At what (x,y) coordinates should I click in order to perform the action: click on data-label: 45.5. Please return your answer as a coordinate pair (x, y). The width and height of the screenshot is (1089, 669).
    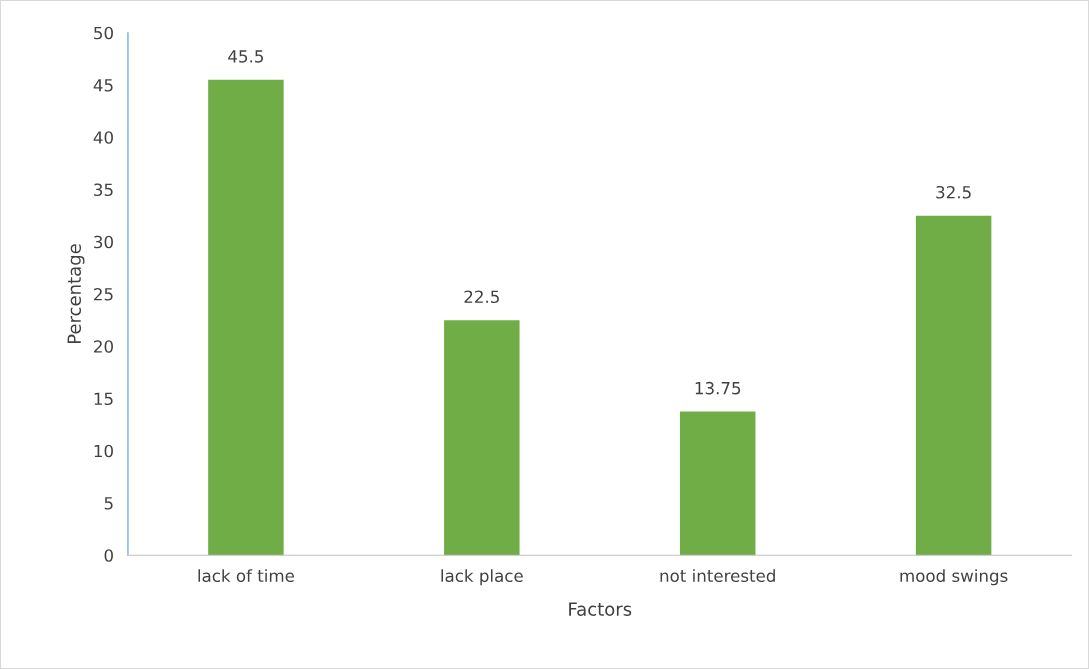
    Looking at the image, I should click on (246, 56).